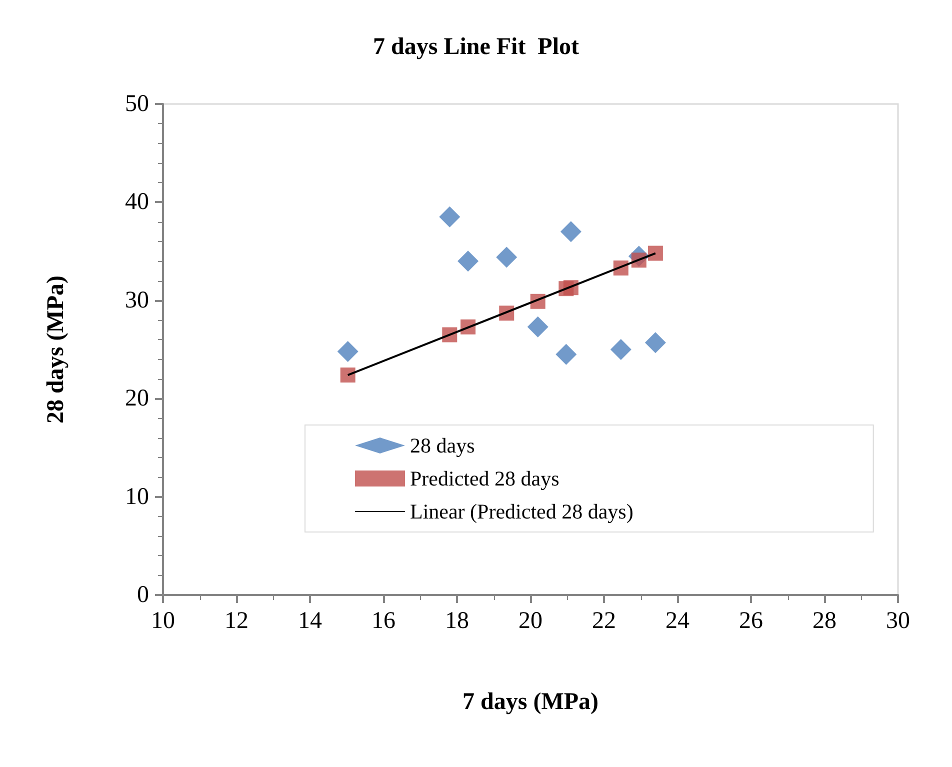 The image size is (952, 767). Describe the element at coordinates (137, 202) in the screenshot. I see `y-tick-label: 40` at that location.